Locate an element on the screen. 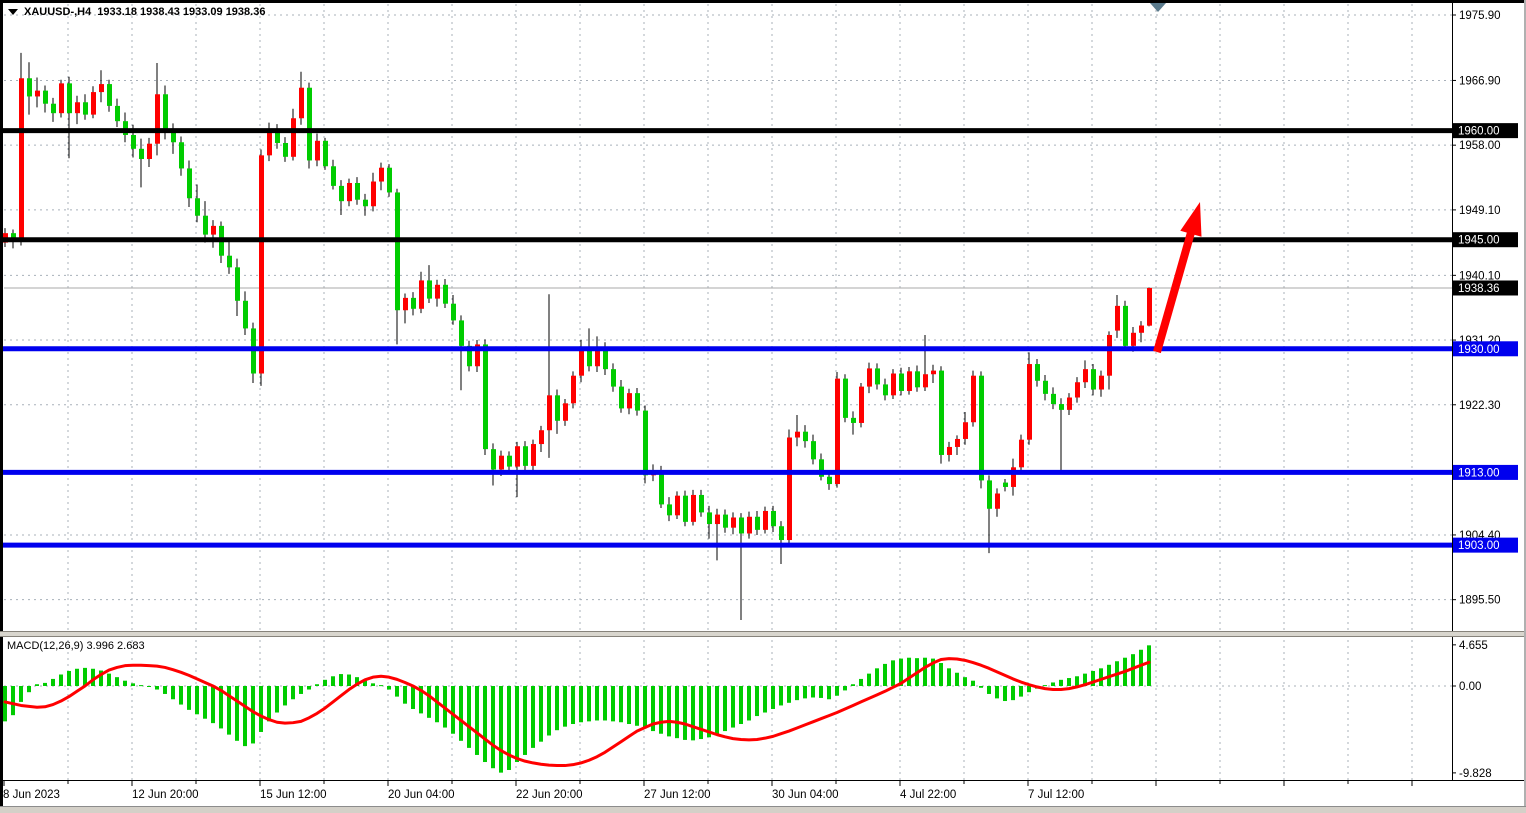 This screenshot has height=813, width=1526. time-label: 4 Jul 22:00 is located at coordinates (928, 795).